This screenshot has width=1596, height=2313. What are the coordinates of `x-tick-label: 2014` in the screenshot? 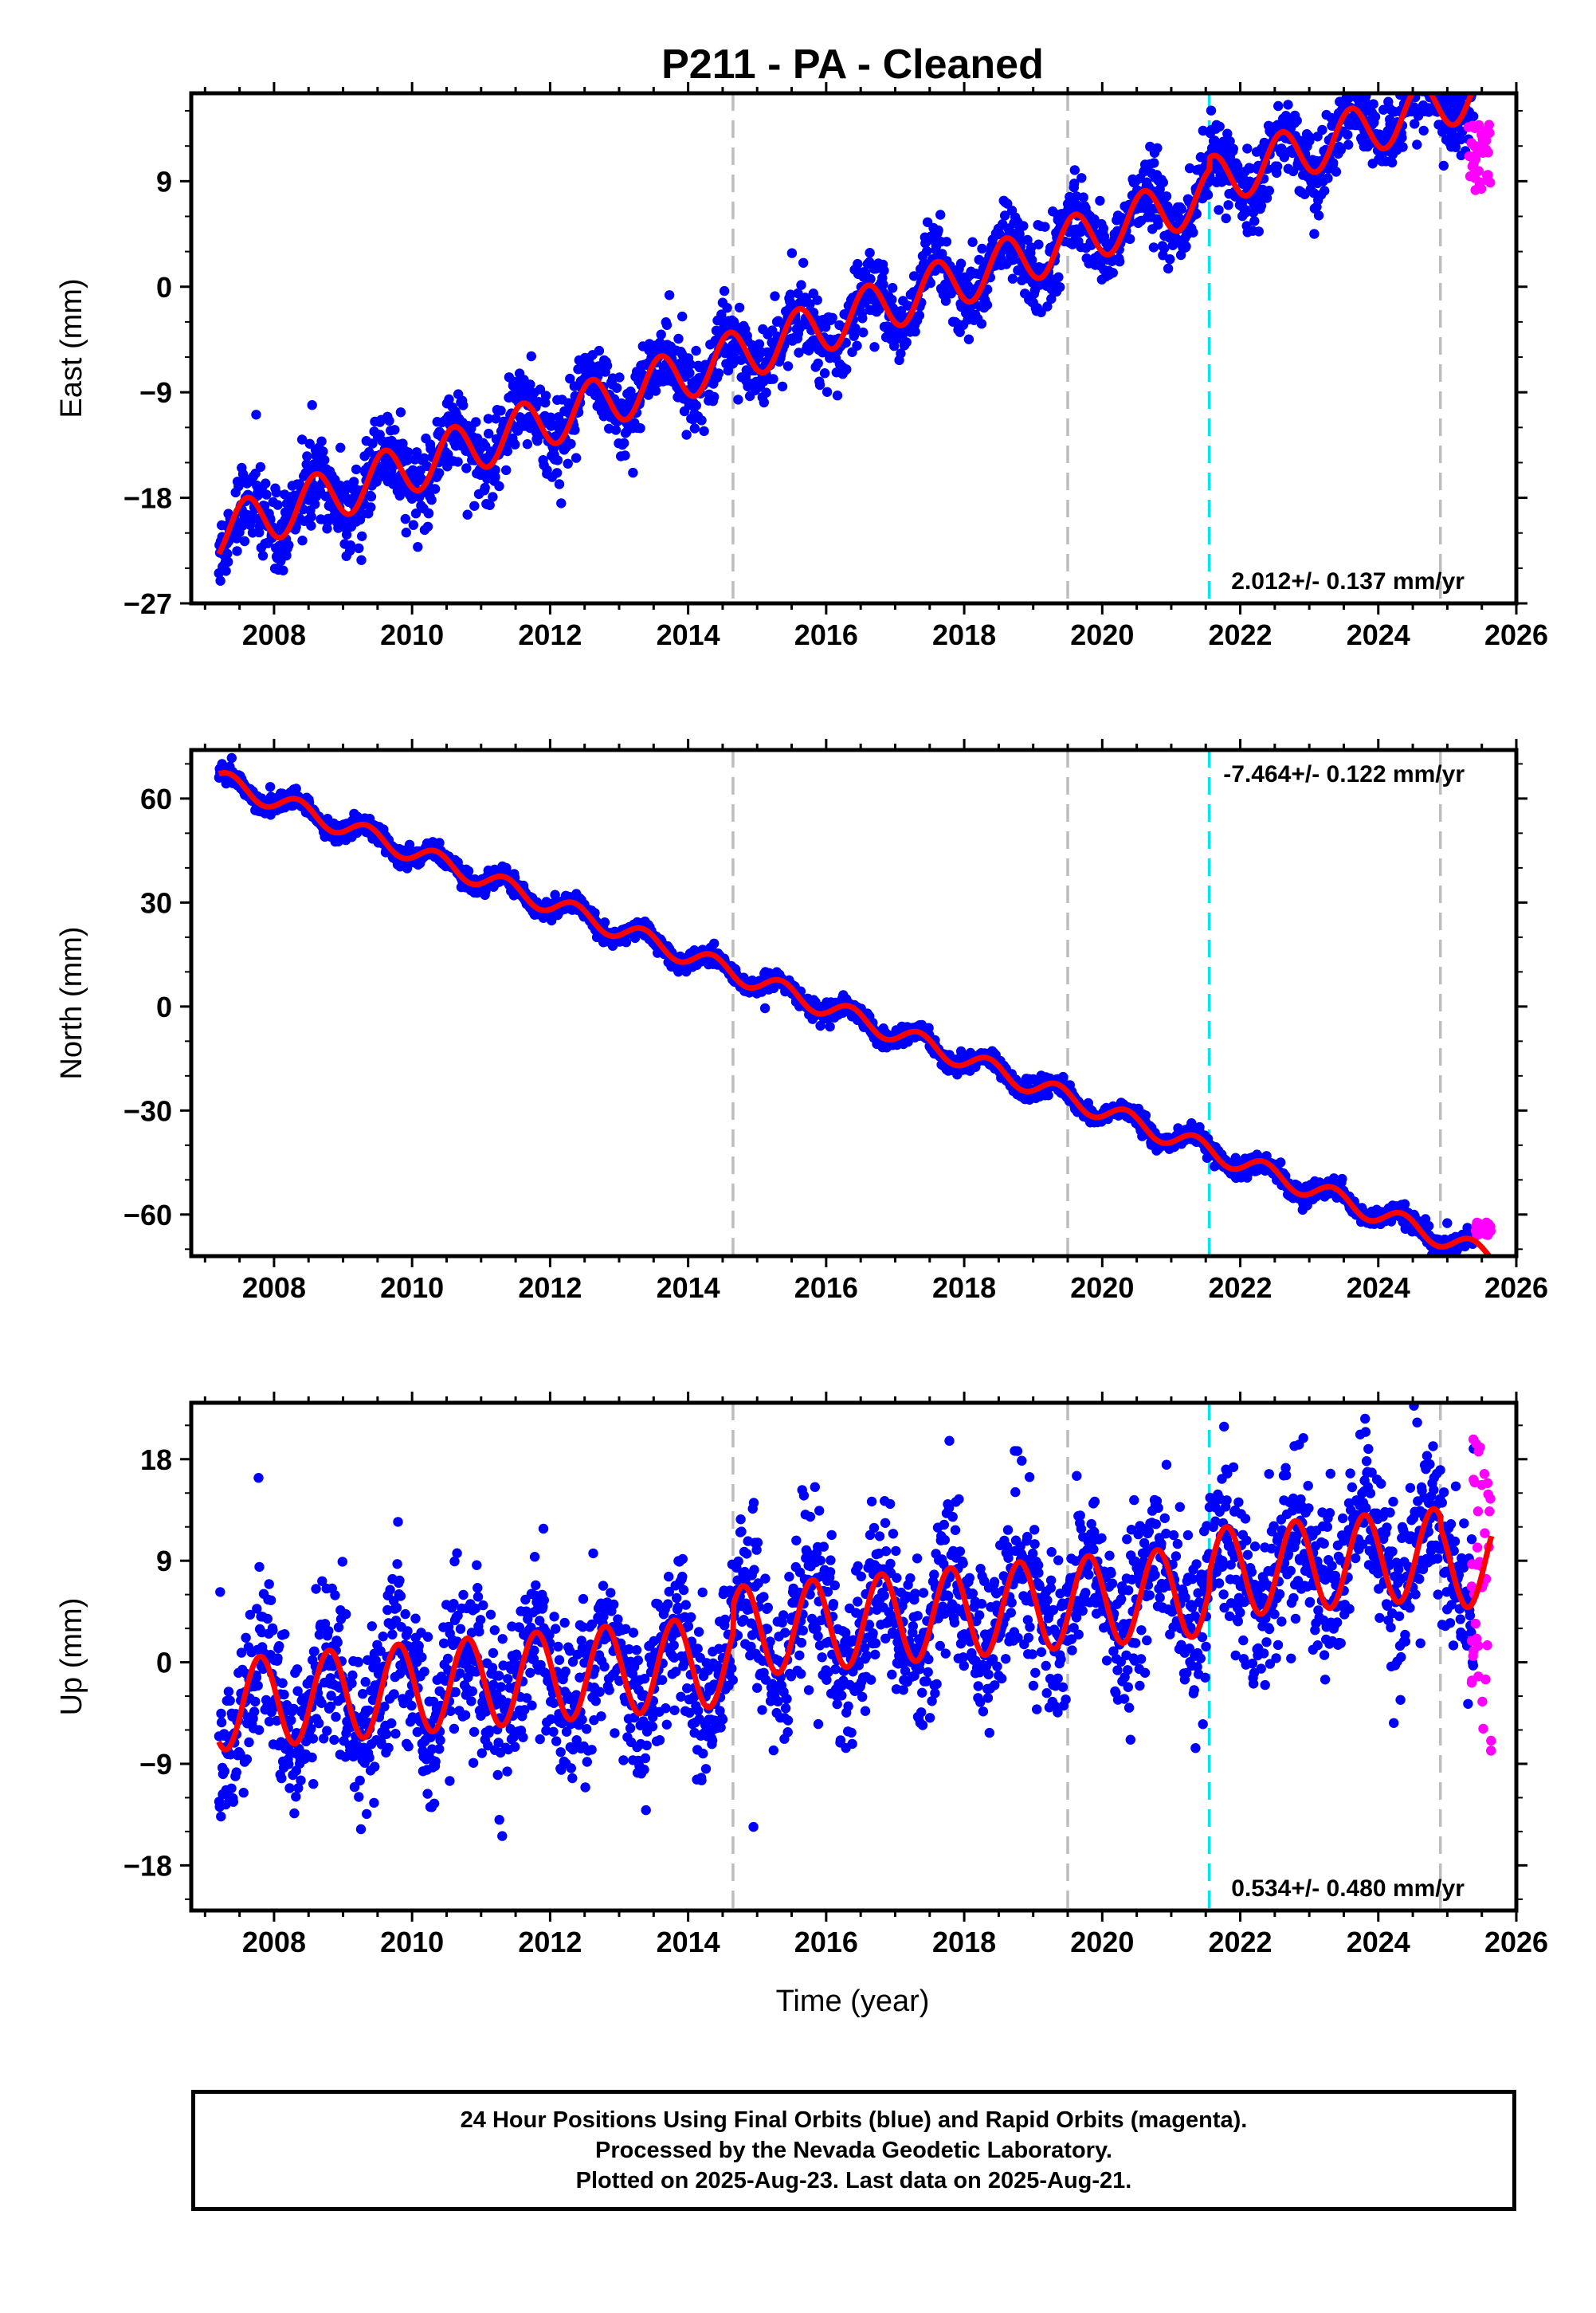 It's located at (689, 635).